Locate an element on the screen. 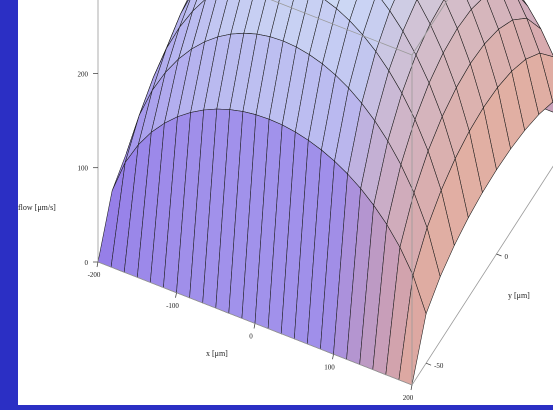  x-axis-label: x [μm] is located at coordinates (217, 353).